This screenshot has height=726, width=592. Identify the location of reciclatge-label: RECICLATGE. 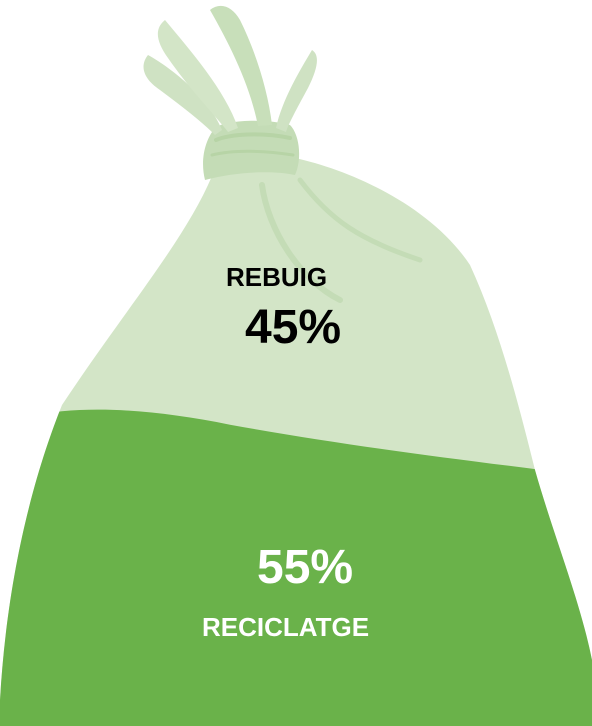
(286, 627).